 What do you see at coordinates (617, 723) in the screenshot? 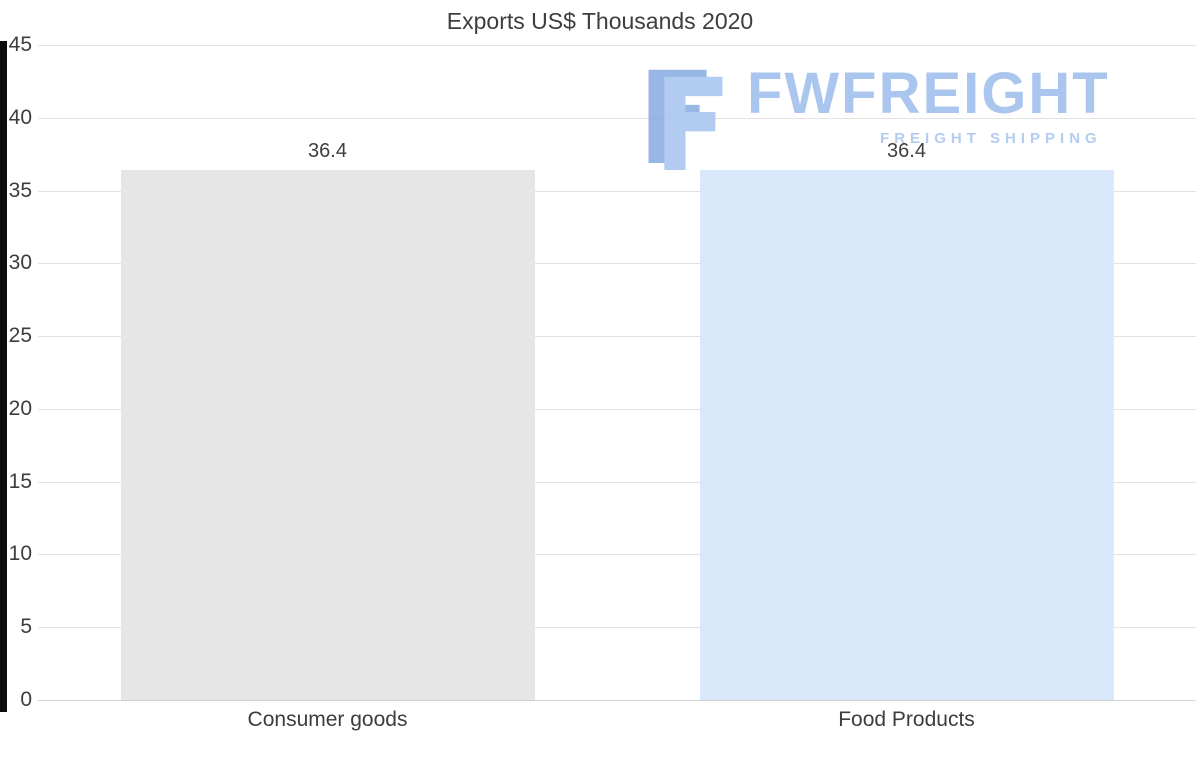
I see `x-axis-labels: Consumer goods Food Products` at bounding box center [617, 723].